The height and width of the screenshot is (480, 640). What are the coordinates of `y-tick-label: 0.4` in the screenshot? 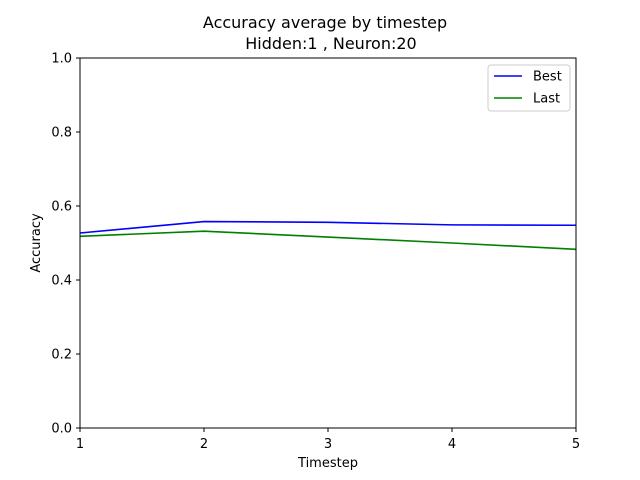 It's located at (61, 281).